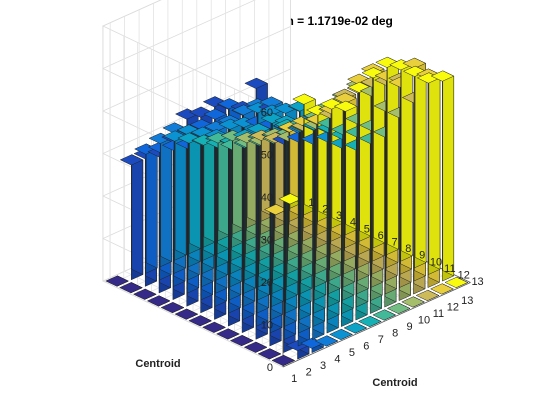  I want to click on y-axis-label: Centroid, so click(157, 364).